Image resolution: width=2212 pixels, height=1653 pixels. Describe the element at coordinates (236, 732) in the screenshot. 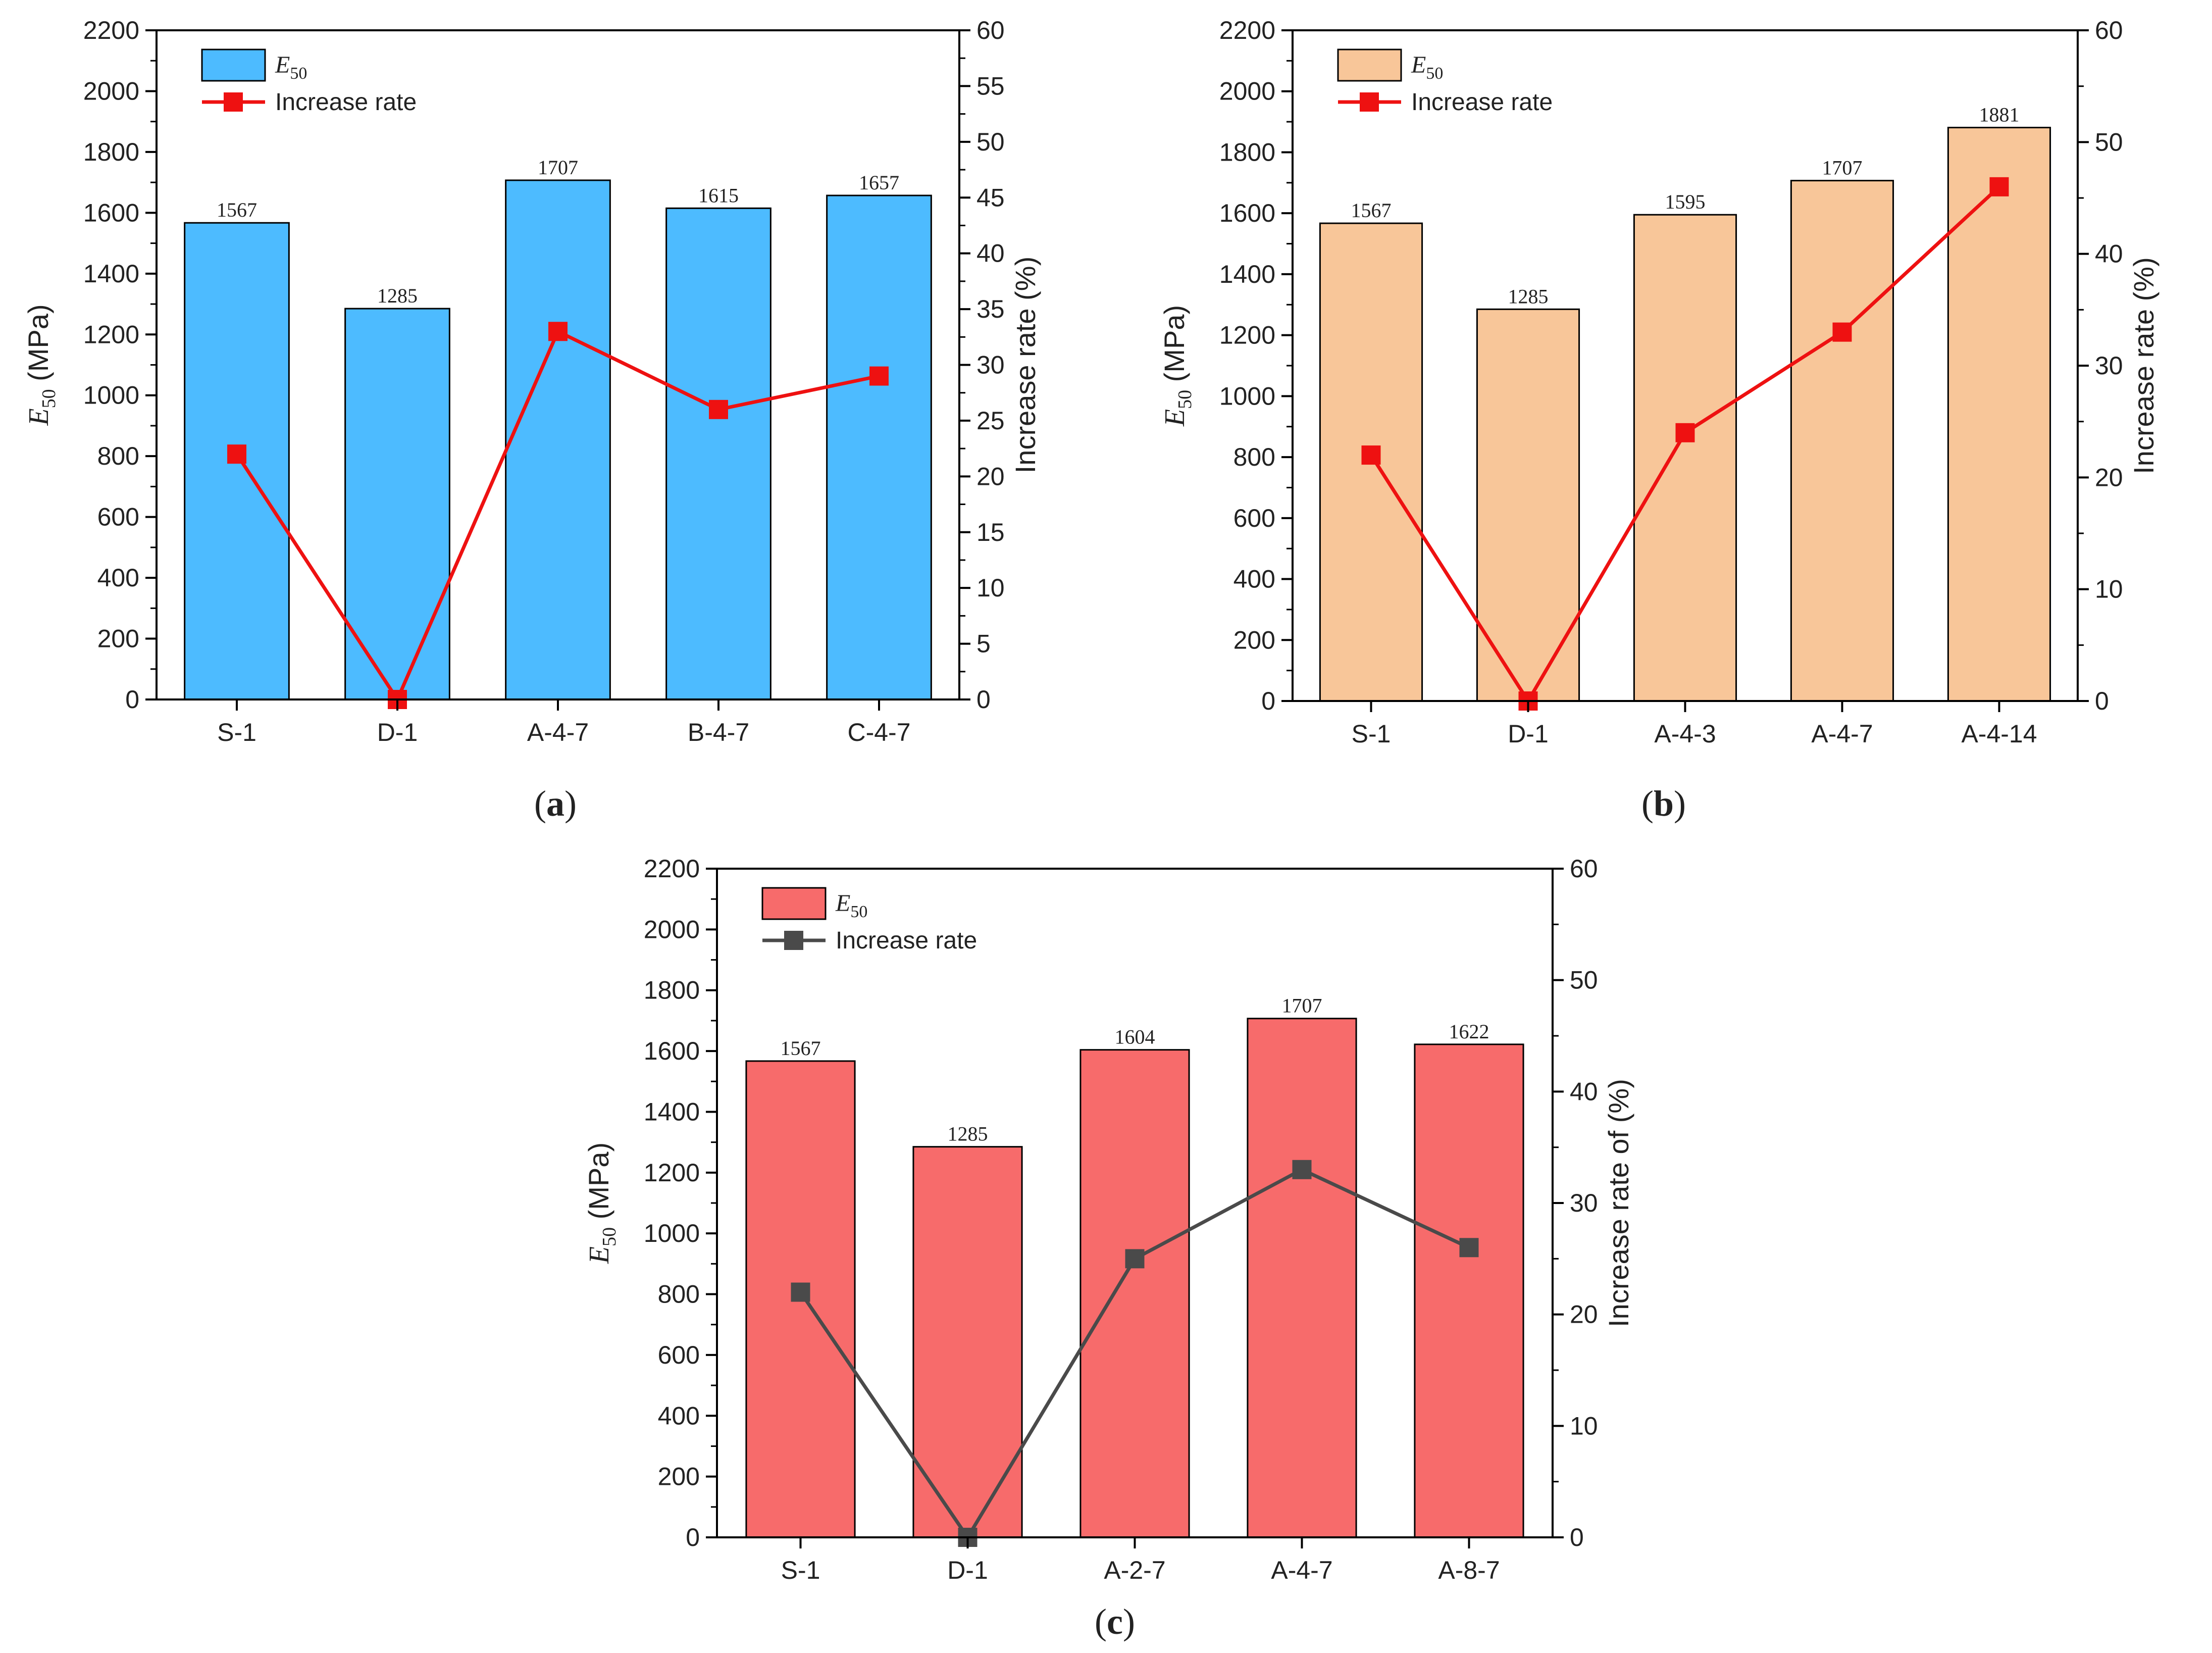

I see `x-tick-label: S-1` at that location.